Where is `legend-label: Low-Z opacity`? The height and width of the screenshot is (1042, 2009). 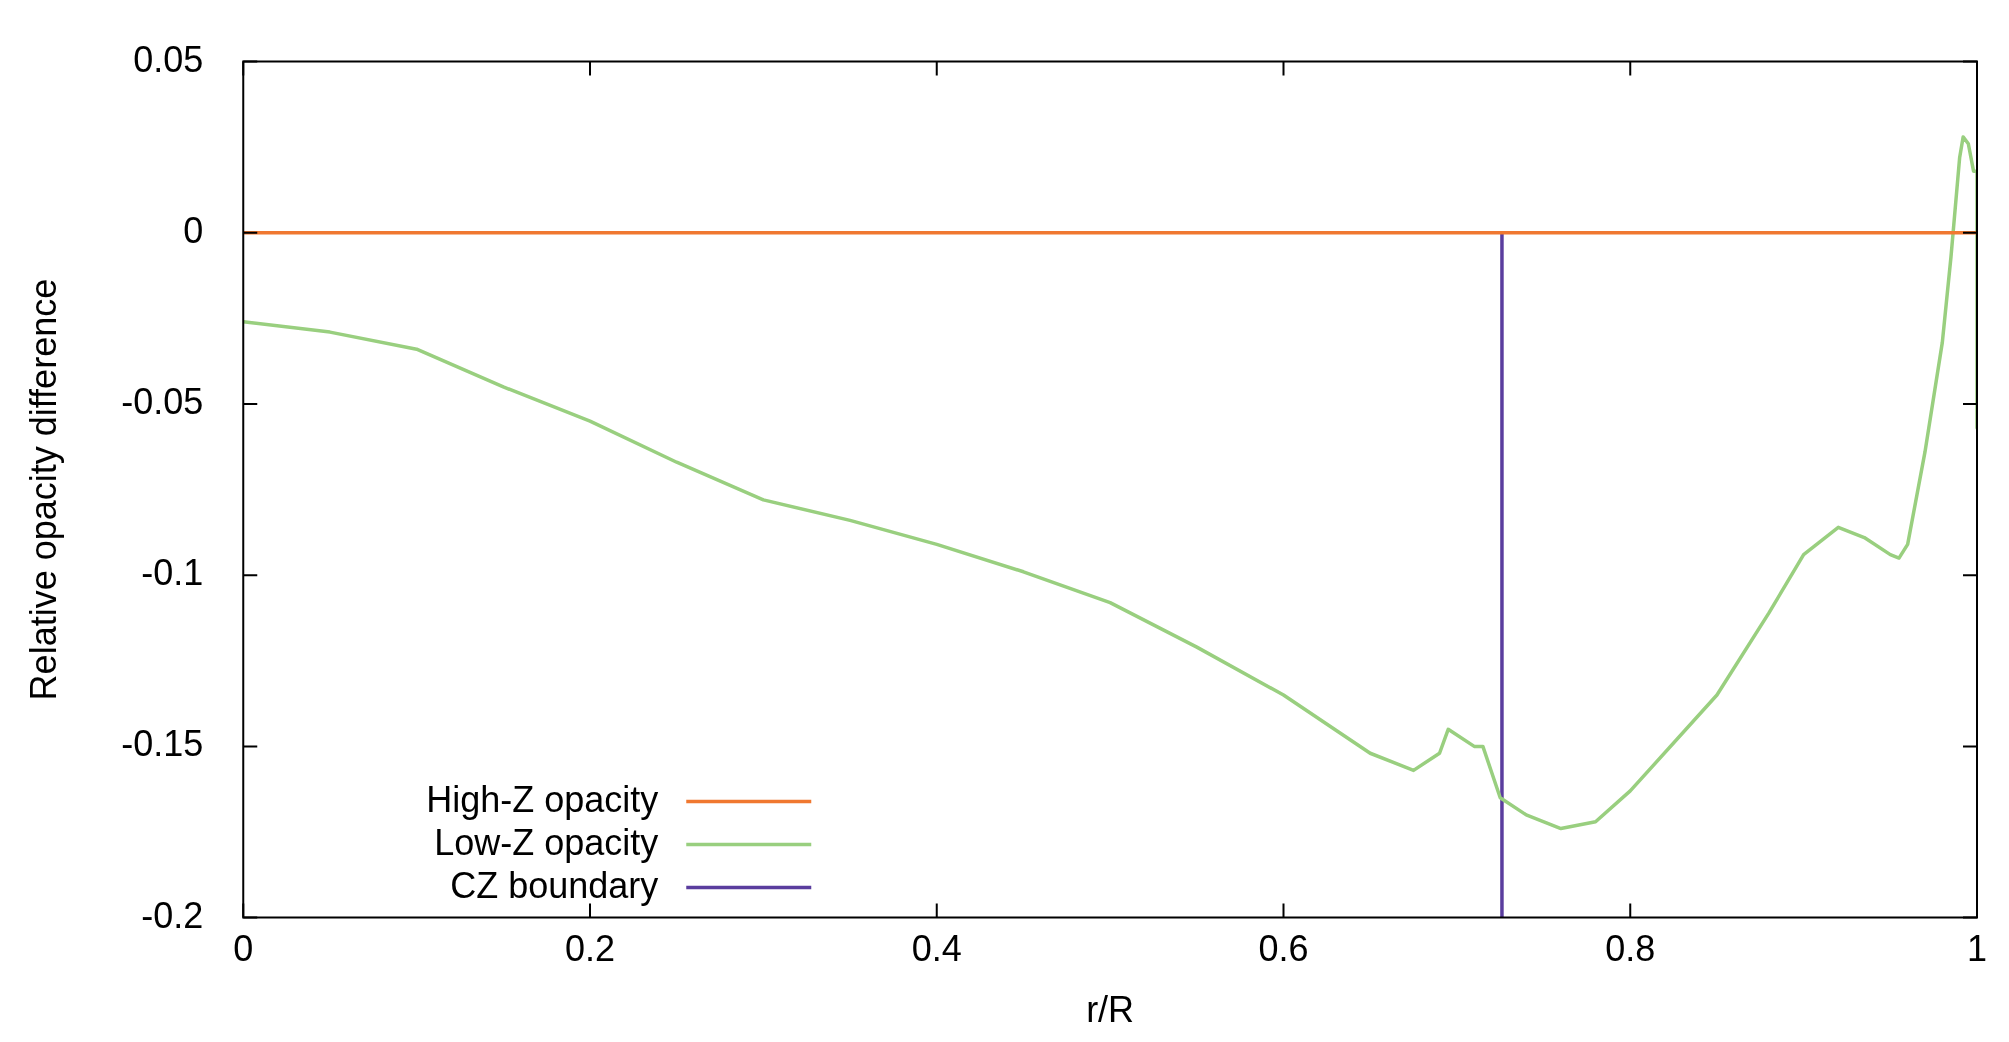
legend-label: Low-Z opacity is located at coordinates (546, 842).